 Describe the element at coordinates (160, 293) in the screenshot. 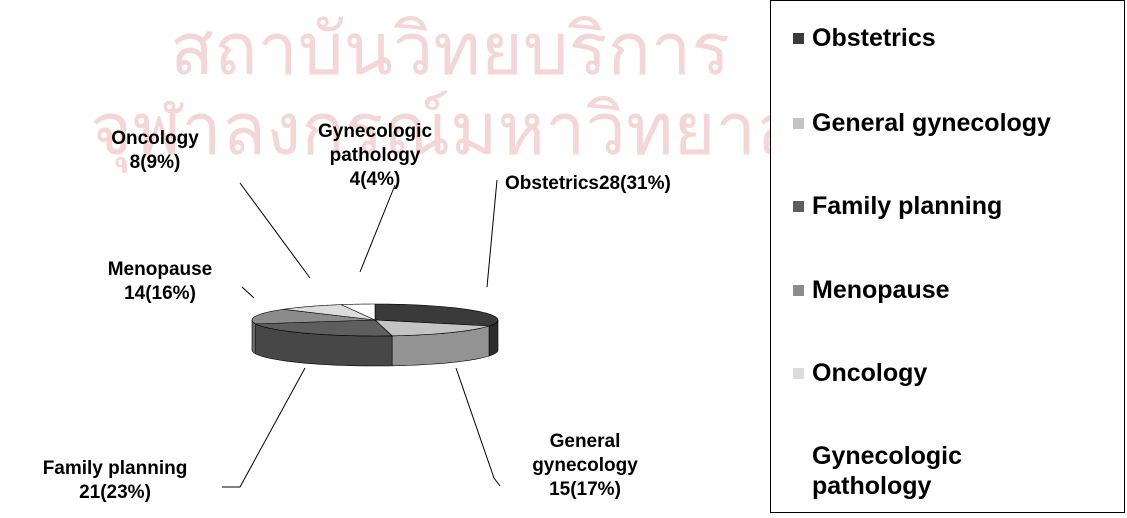

I see `label-value: 14(16%)` at that location.